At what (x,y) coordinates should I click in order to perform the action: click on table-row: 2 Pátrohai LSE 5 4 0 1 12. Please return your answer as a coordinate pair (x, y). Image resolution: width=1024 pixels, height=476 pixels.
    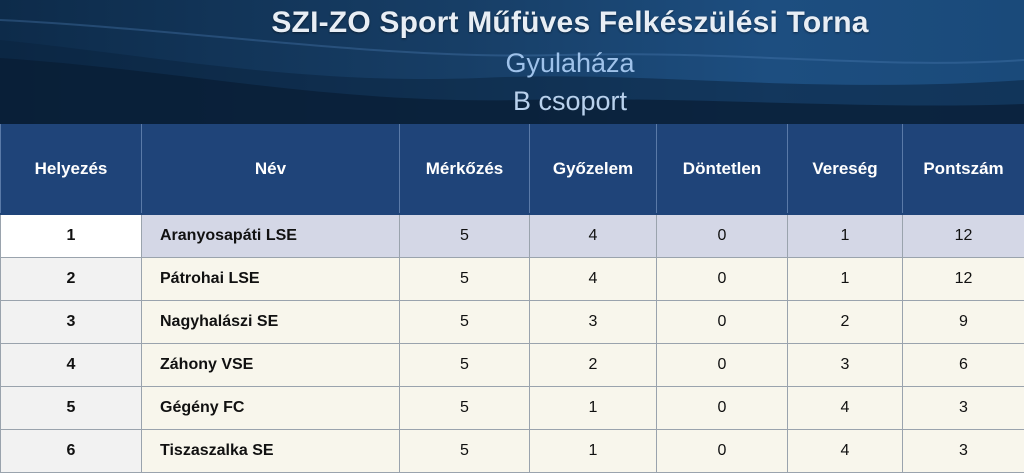
    Looking at the image, I should click on (512, 279).